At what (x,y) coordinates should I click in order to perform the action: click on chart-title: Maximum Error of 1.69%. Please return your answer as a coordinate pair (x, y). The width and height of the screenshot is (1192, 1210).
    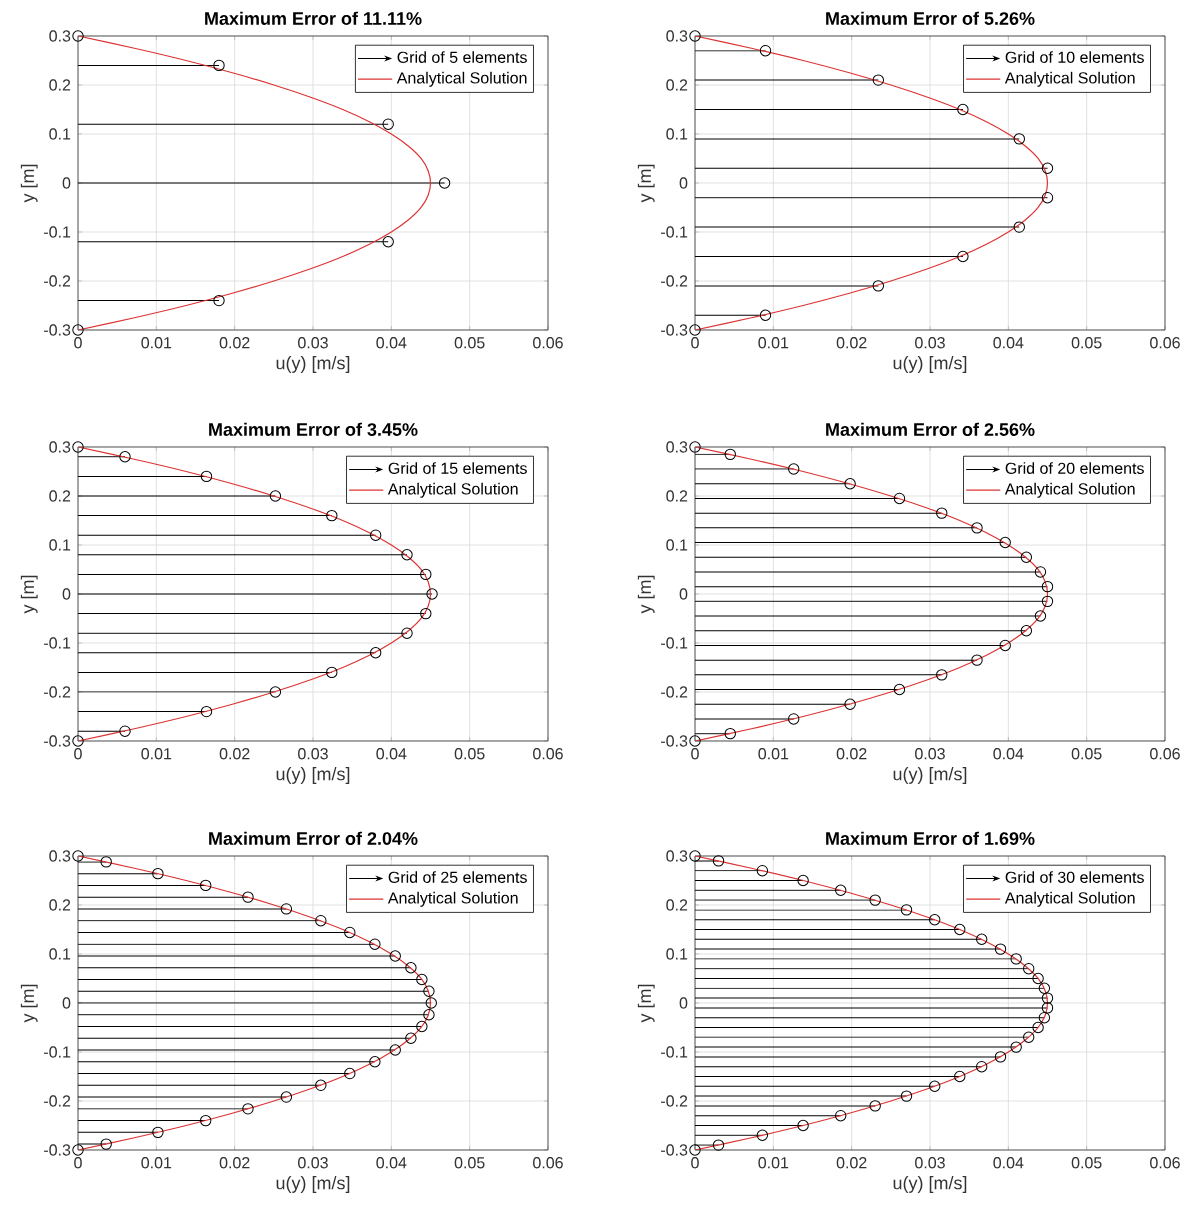
    Looking at the image, I should click on (930, 838).